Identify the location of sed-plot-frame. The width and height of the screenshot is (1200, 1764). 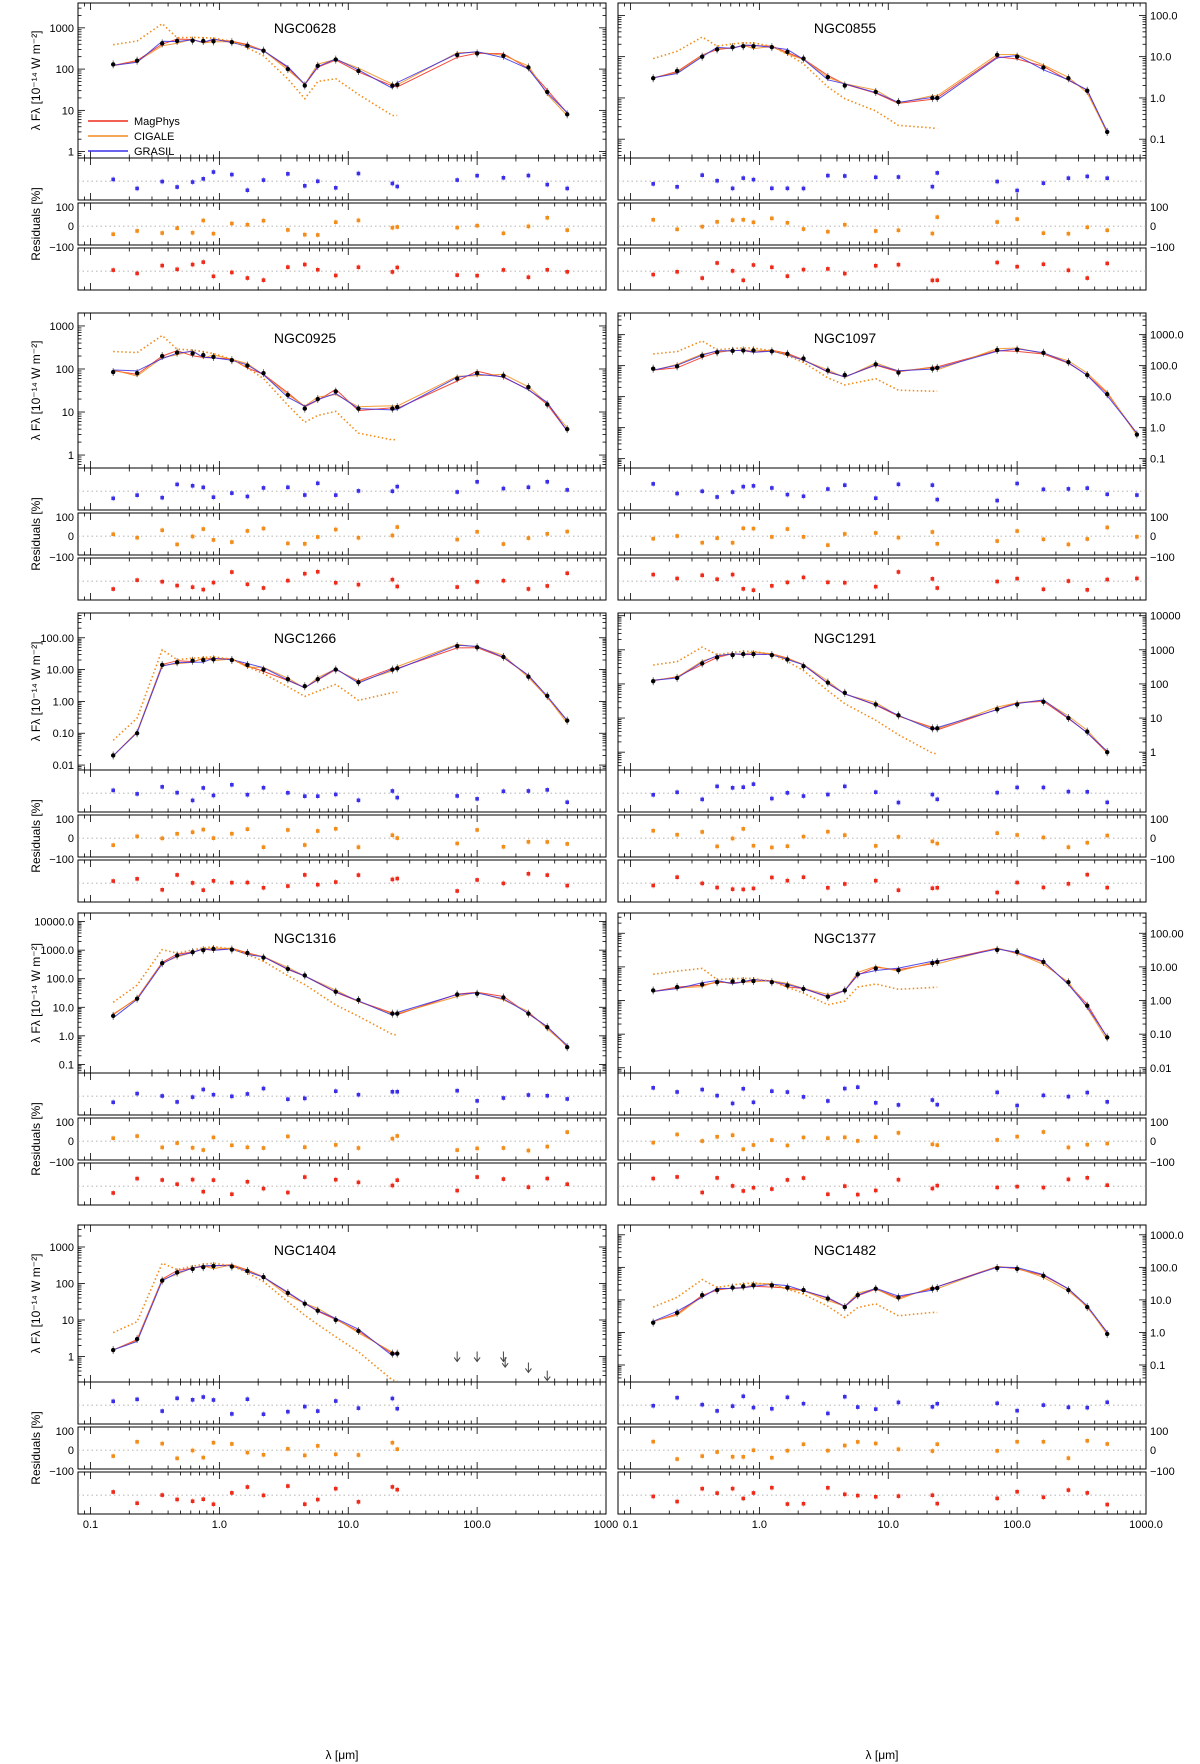
(882, 390).